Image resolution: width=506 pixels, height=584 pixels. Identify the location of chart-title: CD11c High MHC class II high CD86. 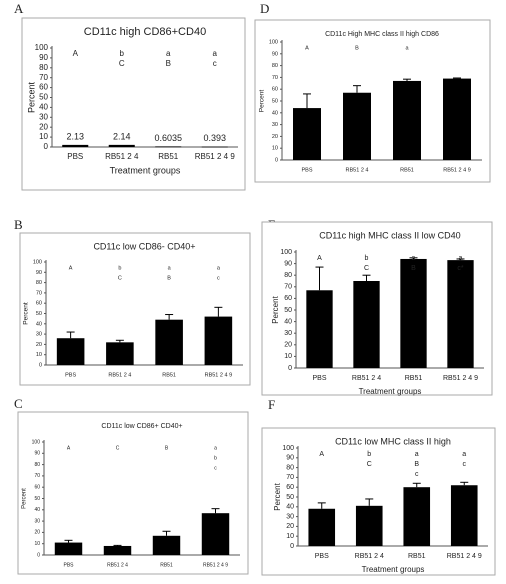
(382, 34).